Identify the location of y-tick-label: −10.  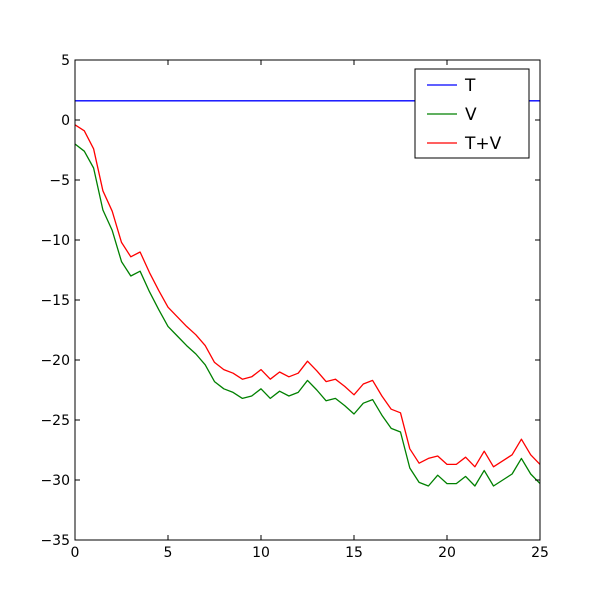
(55, 241).